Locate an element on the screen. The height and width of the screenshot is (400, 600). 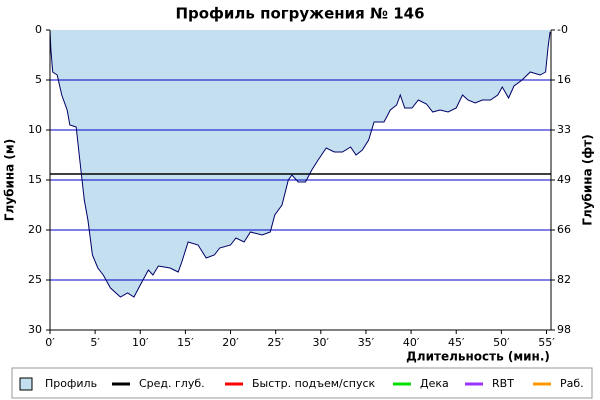
x-tick-label: 35′ is located at coordinates (366, 342).